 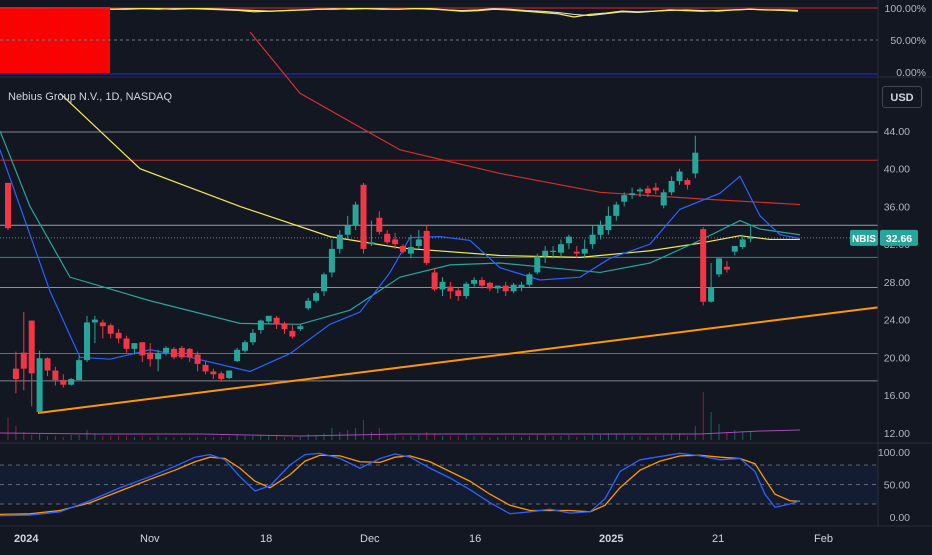 I want to click on time-tick-label: Nov, so click(x=150, y=539).